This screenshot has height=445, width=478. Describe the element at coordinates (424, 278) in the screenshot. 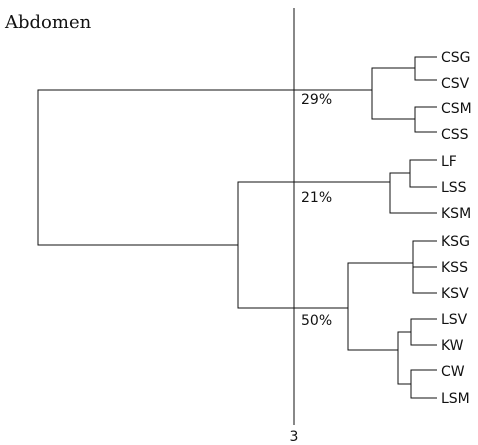

I see `branch-k-ksv` at that location.